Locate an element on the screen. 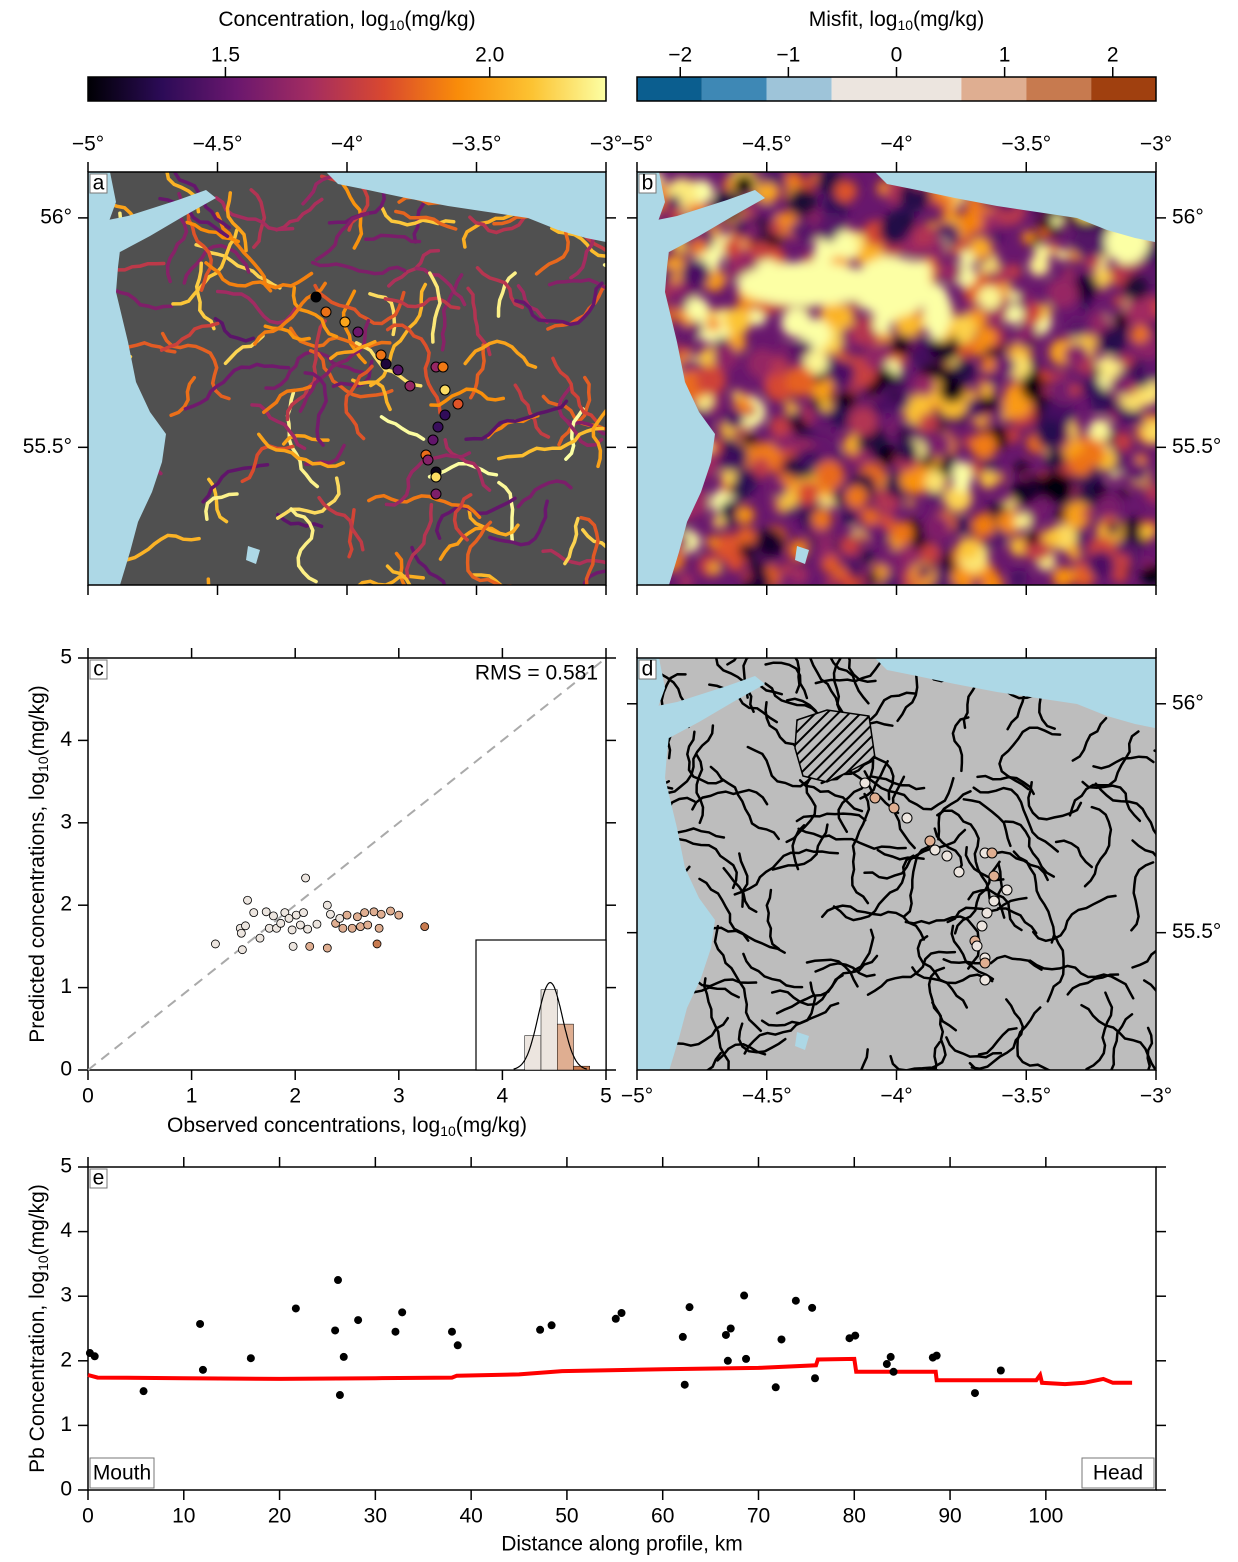  y-tick-label: 1 is located at coordinates (66, 1424).